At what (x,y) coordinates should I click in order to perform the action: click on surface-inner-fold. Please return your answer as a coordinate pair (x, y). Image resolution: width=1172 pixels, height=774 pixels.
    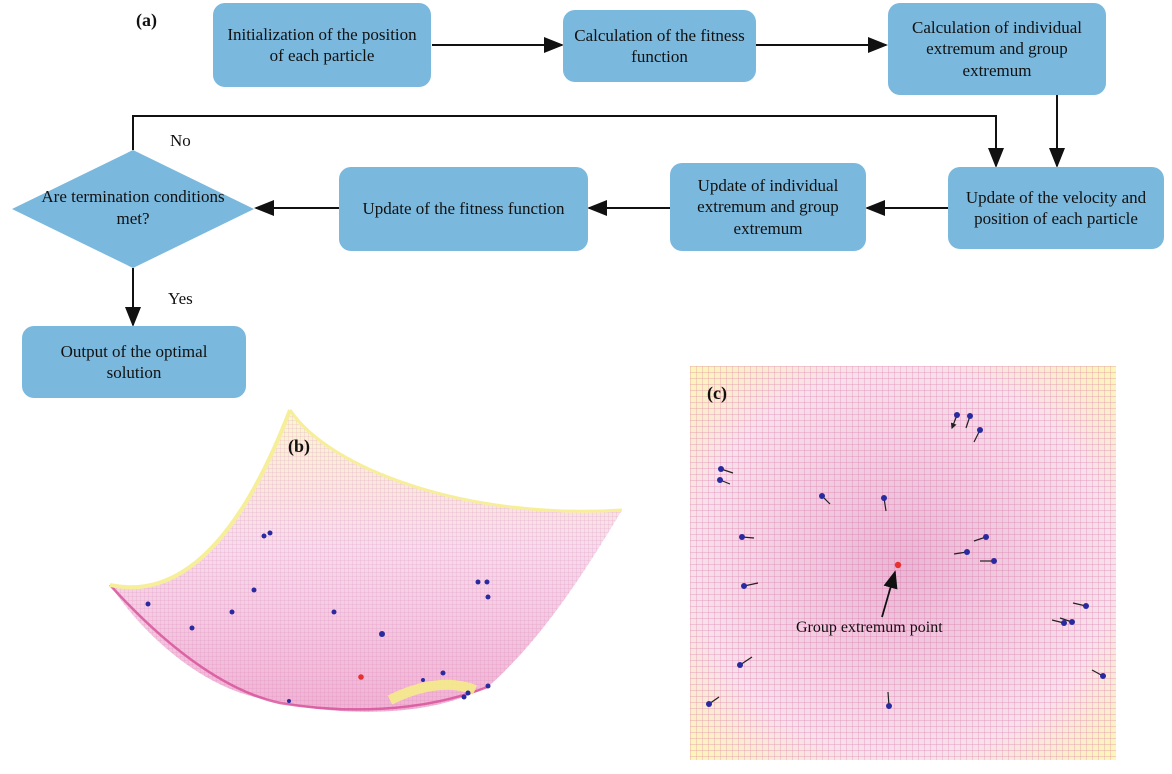
    Looking at the image, I should click on (432, 692).